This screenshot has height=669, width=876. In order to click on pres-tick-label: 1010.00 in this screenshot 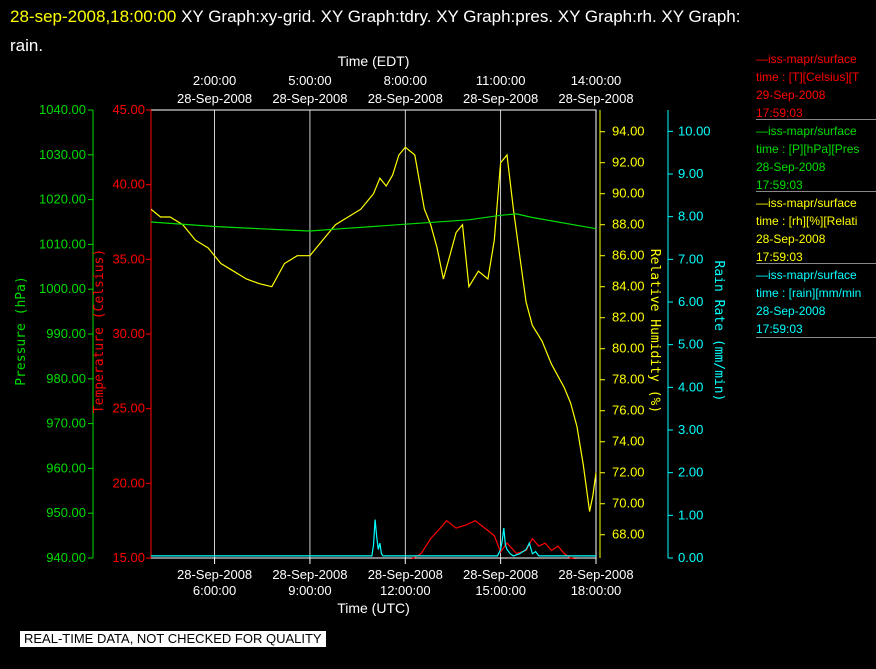, I will do `click(62, 243)`.